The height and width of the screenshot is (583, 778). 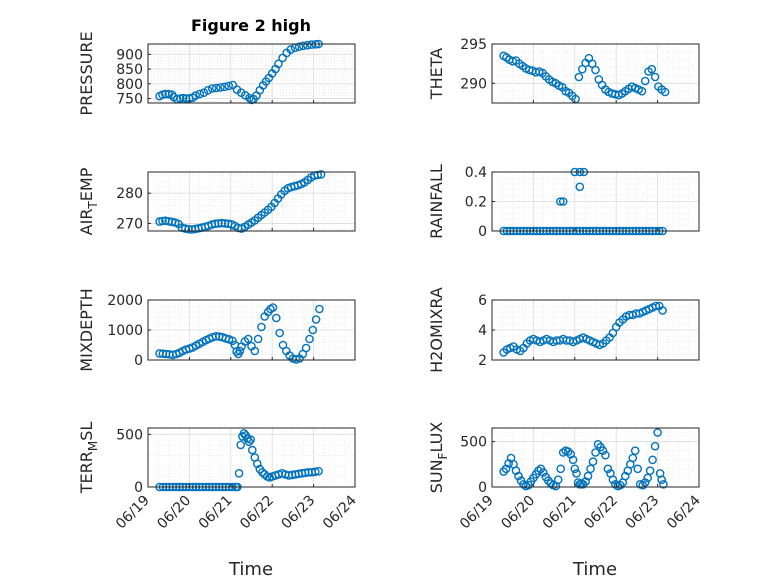 I want to click on y-tick-label: 6, so click(x=482, y=301).